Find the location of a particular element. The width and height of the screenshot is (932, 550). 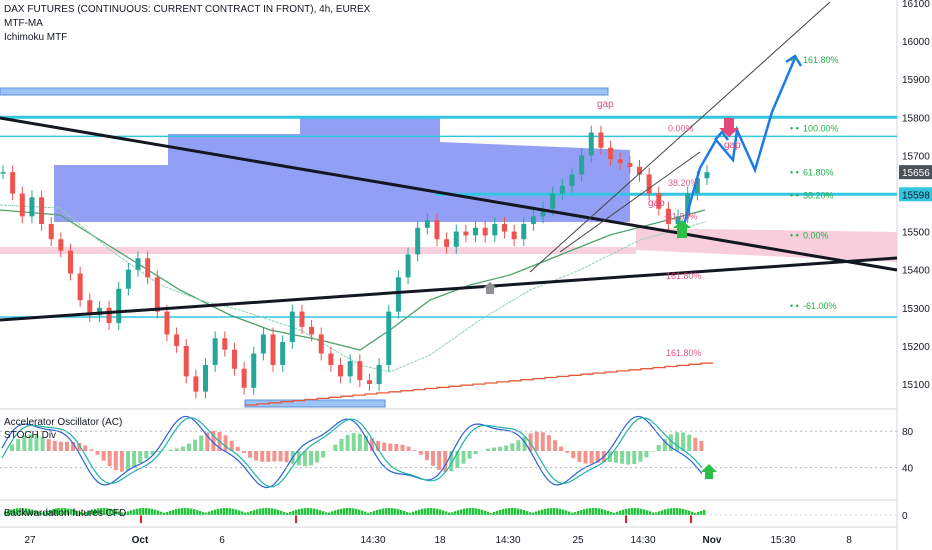

x-tick-label: Nov is located at coordinates (712, 540).